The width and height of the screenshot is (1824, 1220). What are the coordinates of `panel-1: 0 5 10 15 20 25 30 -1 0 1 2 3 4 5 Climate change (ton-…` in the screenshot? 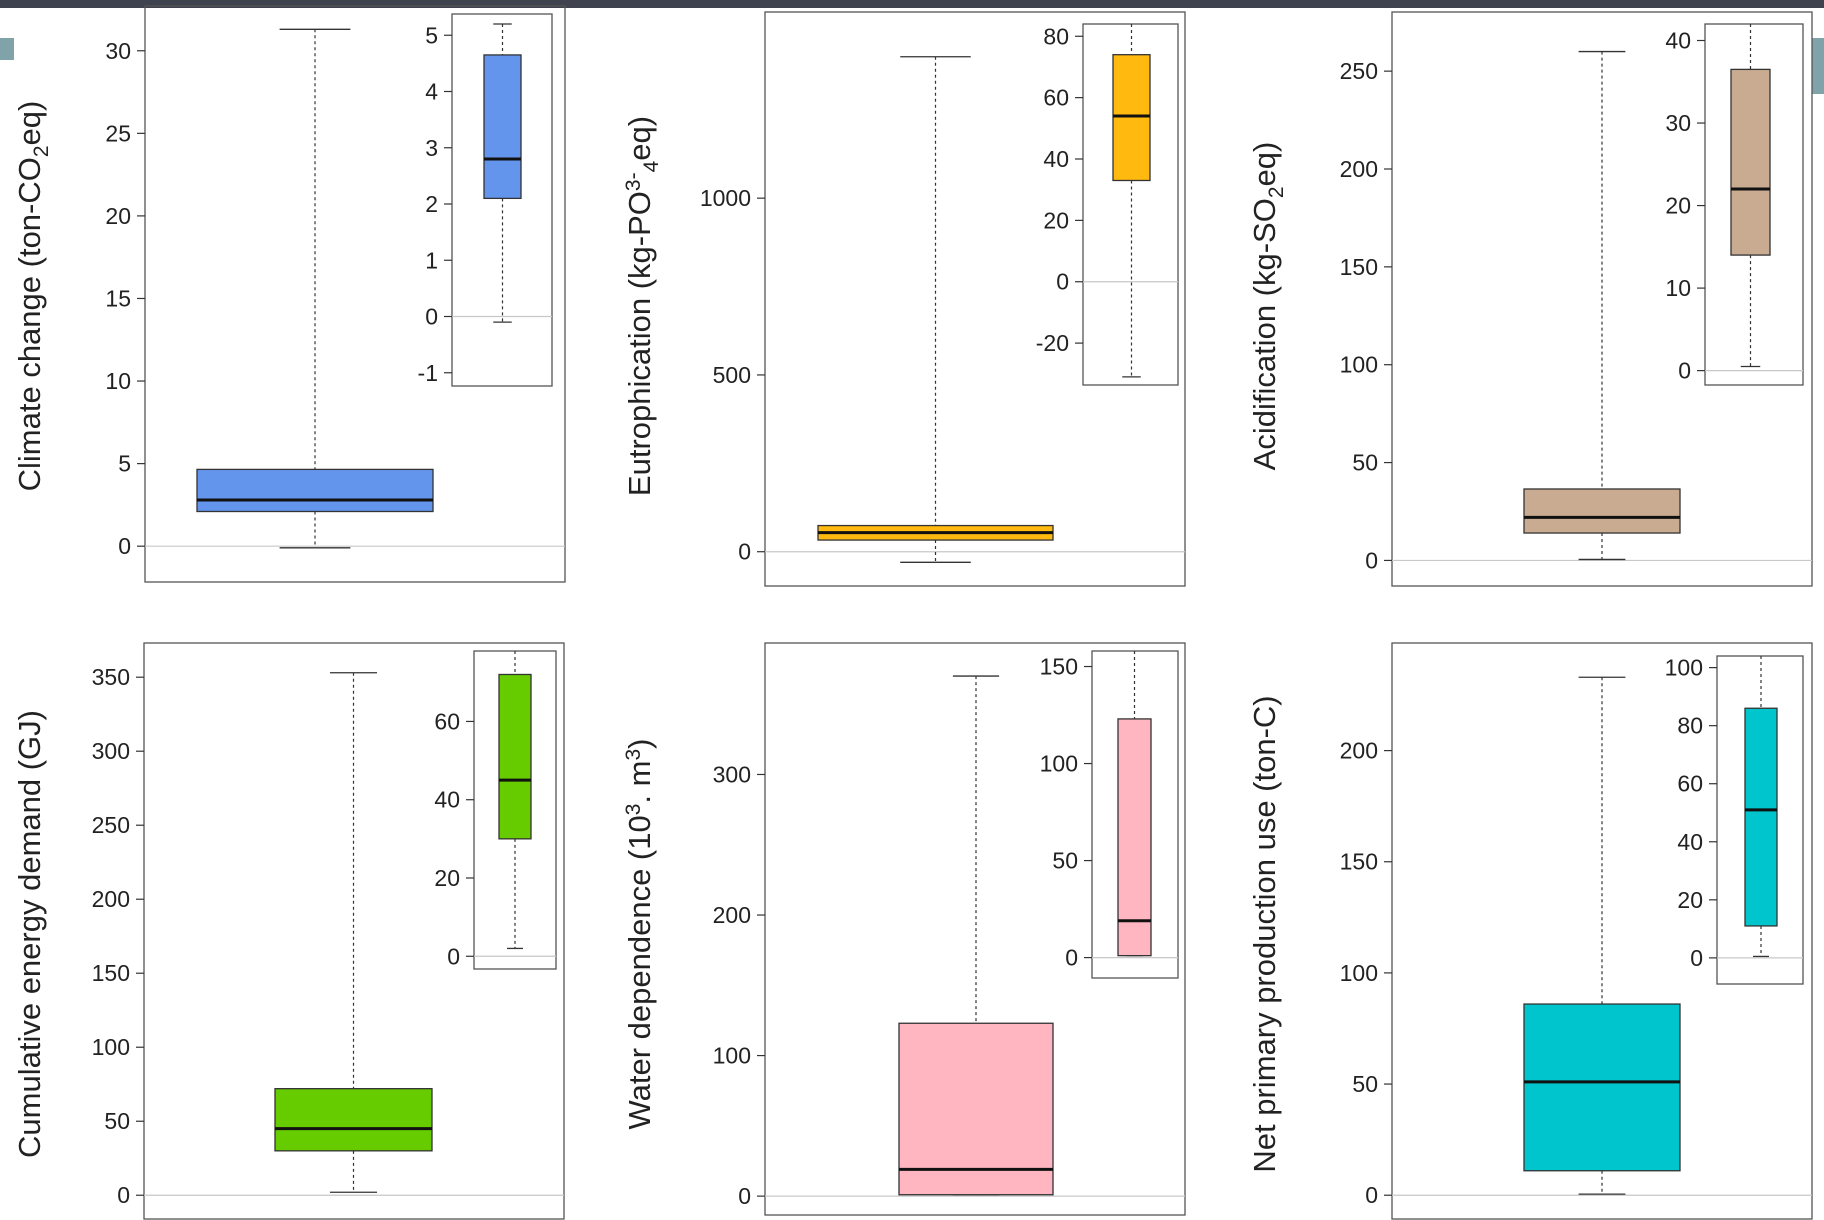 It's located at (289, 294).